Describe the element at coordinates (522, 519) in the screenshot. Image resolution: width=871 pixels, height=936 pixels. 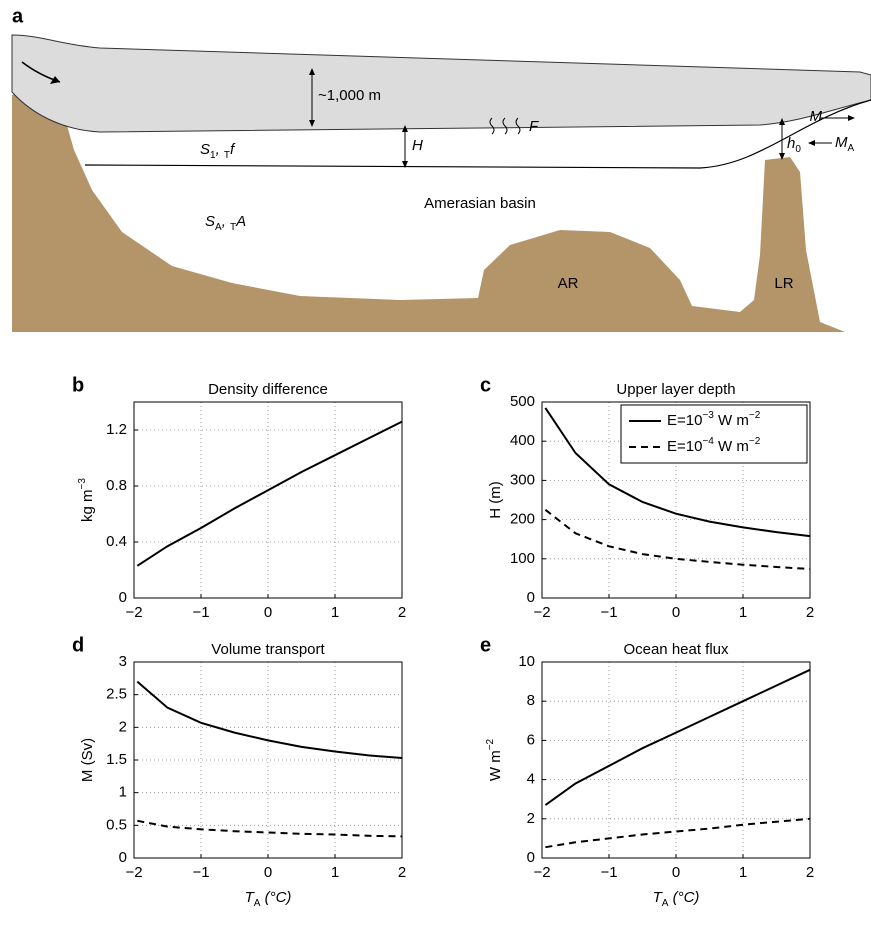
I see `y-tick-label: 200` at that location.